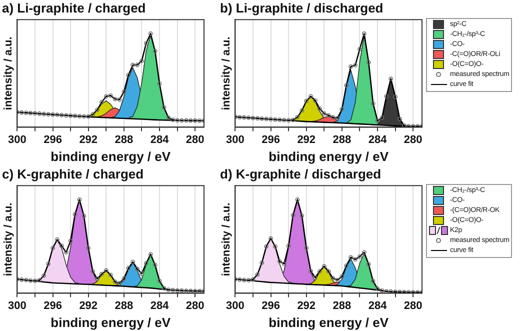 The image size is (520, 331). Describe the element at coordinates (301, 174) in the screenshot. I see `chart-title: d) K-graphite / discharged` at that location.